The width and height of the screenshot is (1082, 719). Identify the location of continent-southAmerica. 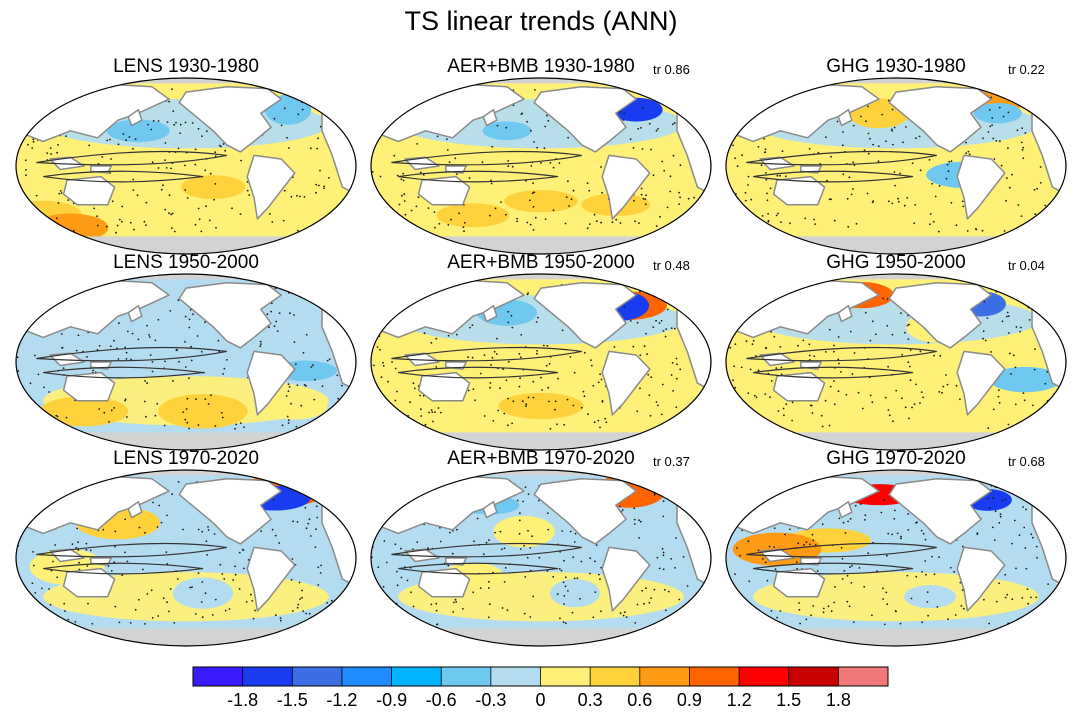
(271, 187).